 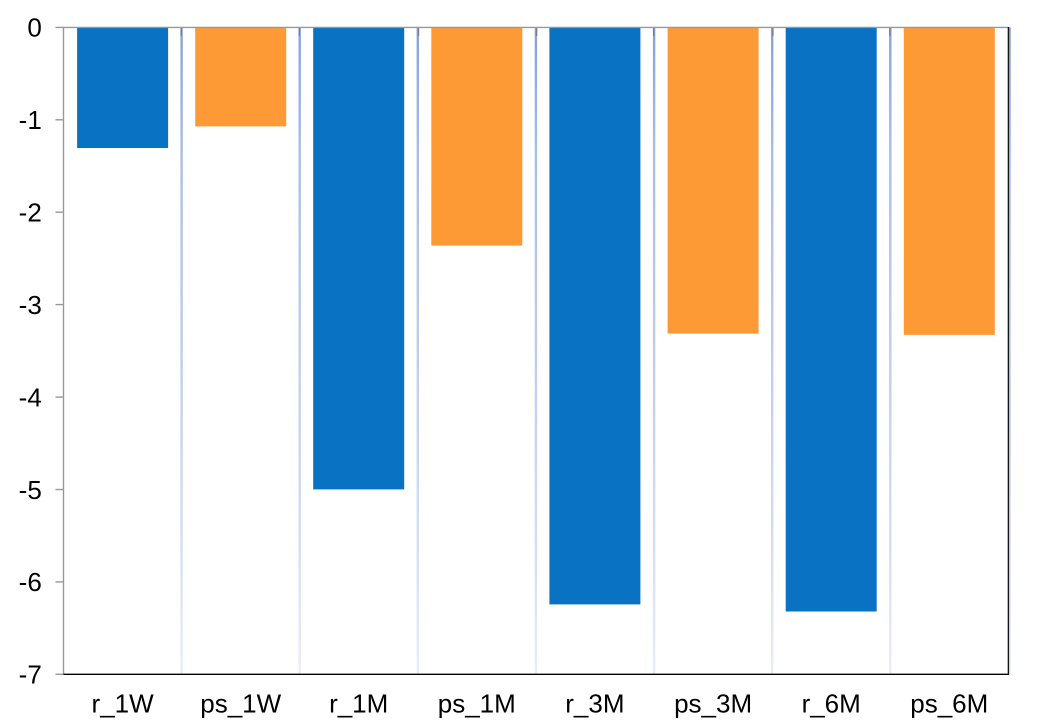 What do you see at coordinates (123, 704) in the screenshot?
I see `svg-text: r_1W` at bounding box center [123, 704].